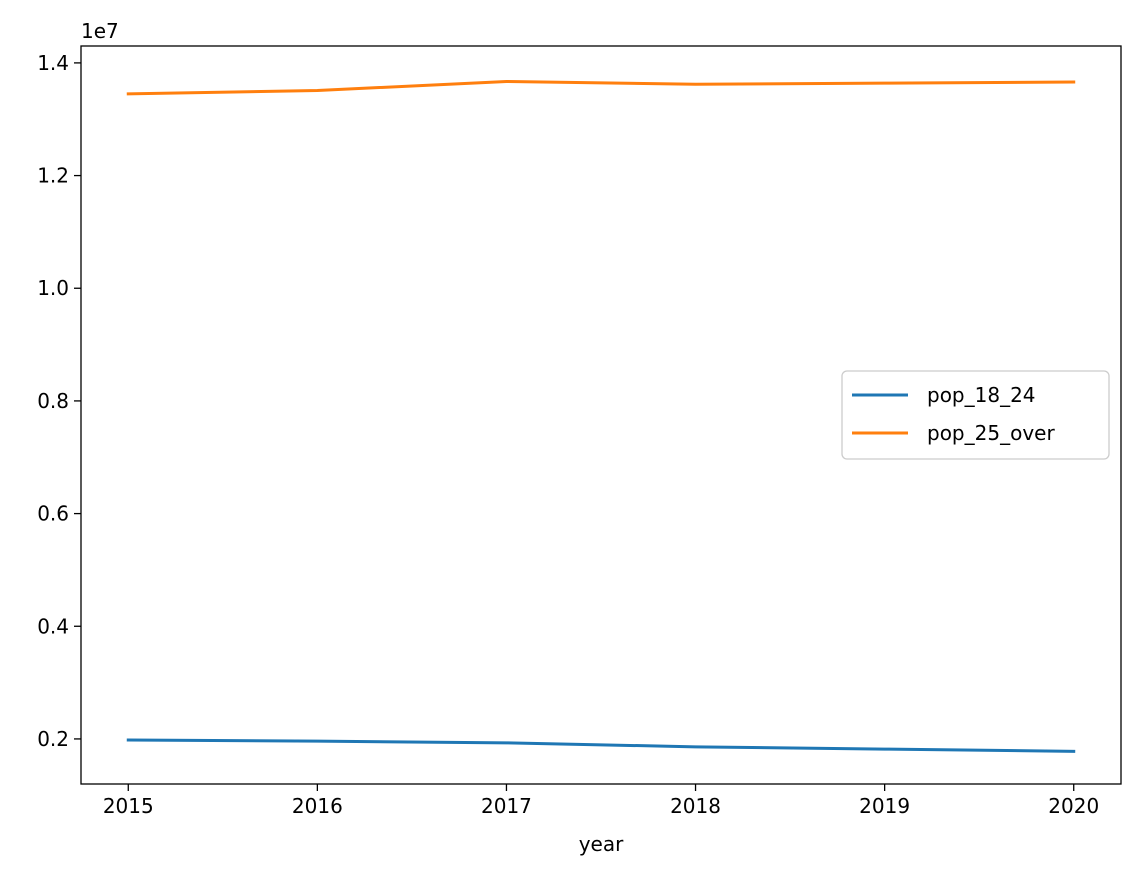 The height and width of the screenshot is (886, 1141). What do you see at coordinates (53, 288) in the screenshot?
I see `y-tick-label-1.0: 1.0` at bounding box center [53, 288].